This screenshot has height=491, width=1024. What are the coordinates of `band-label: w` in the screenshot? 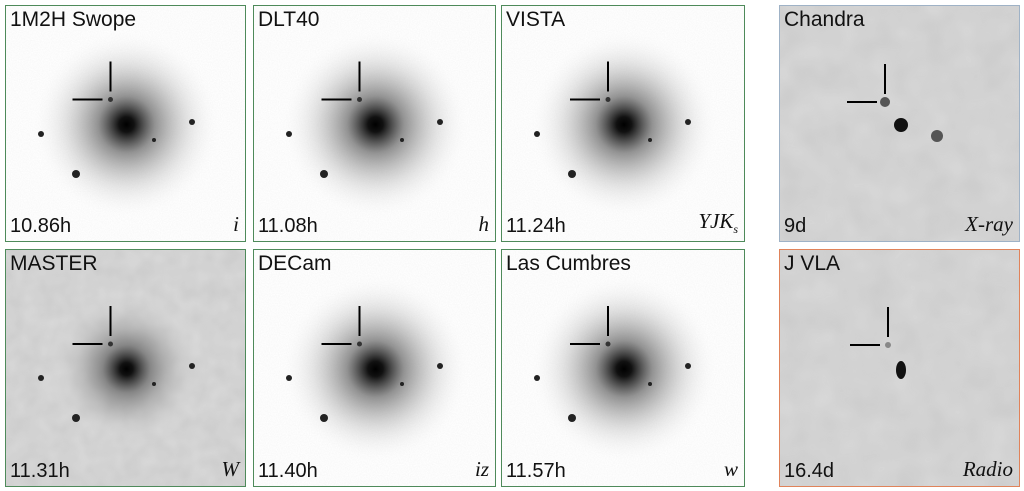 It's located at (731, 469).